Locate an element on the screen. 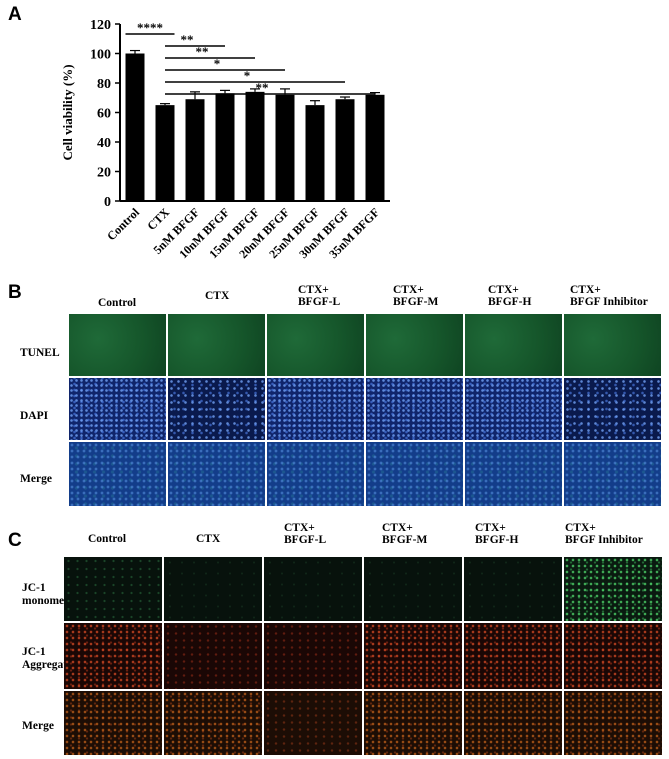 Image resolution: width=669 pixels, height=759 pixels. y-tick-label: 60 is located at coordinates (104, 114).